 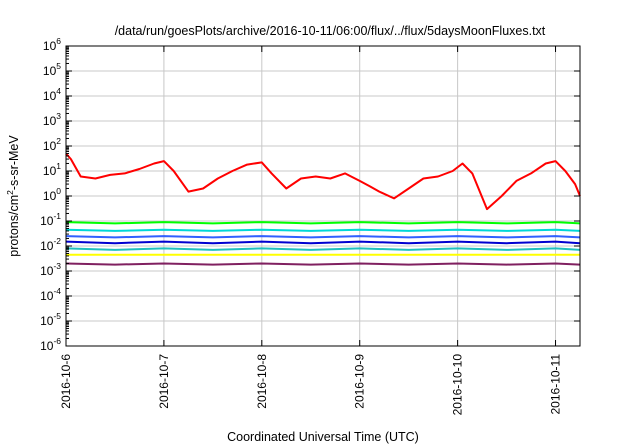 What do you see at coordinates (52, 94) in the screenshot?
I see `y-tick-label: 10⁴` at bounding box center [52, 94].